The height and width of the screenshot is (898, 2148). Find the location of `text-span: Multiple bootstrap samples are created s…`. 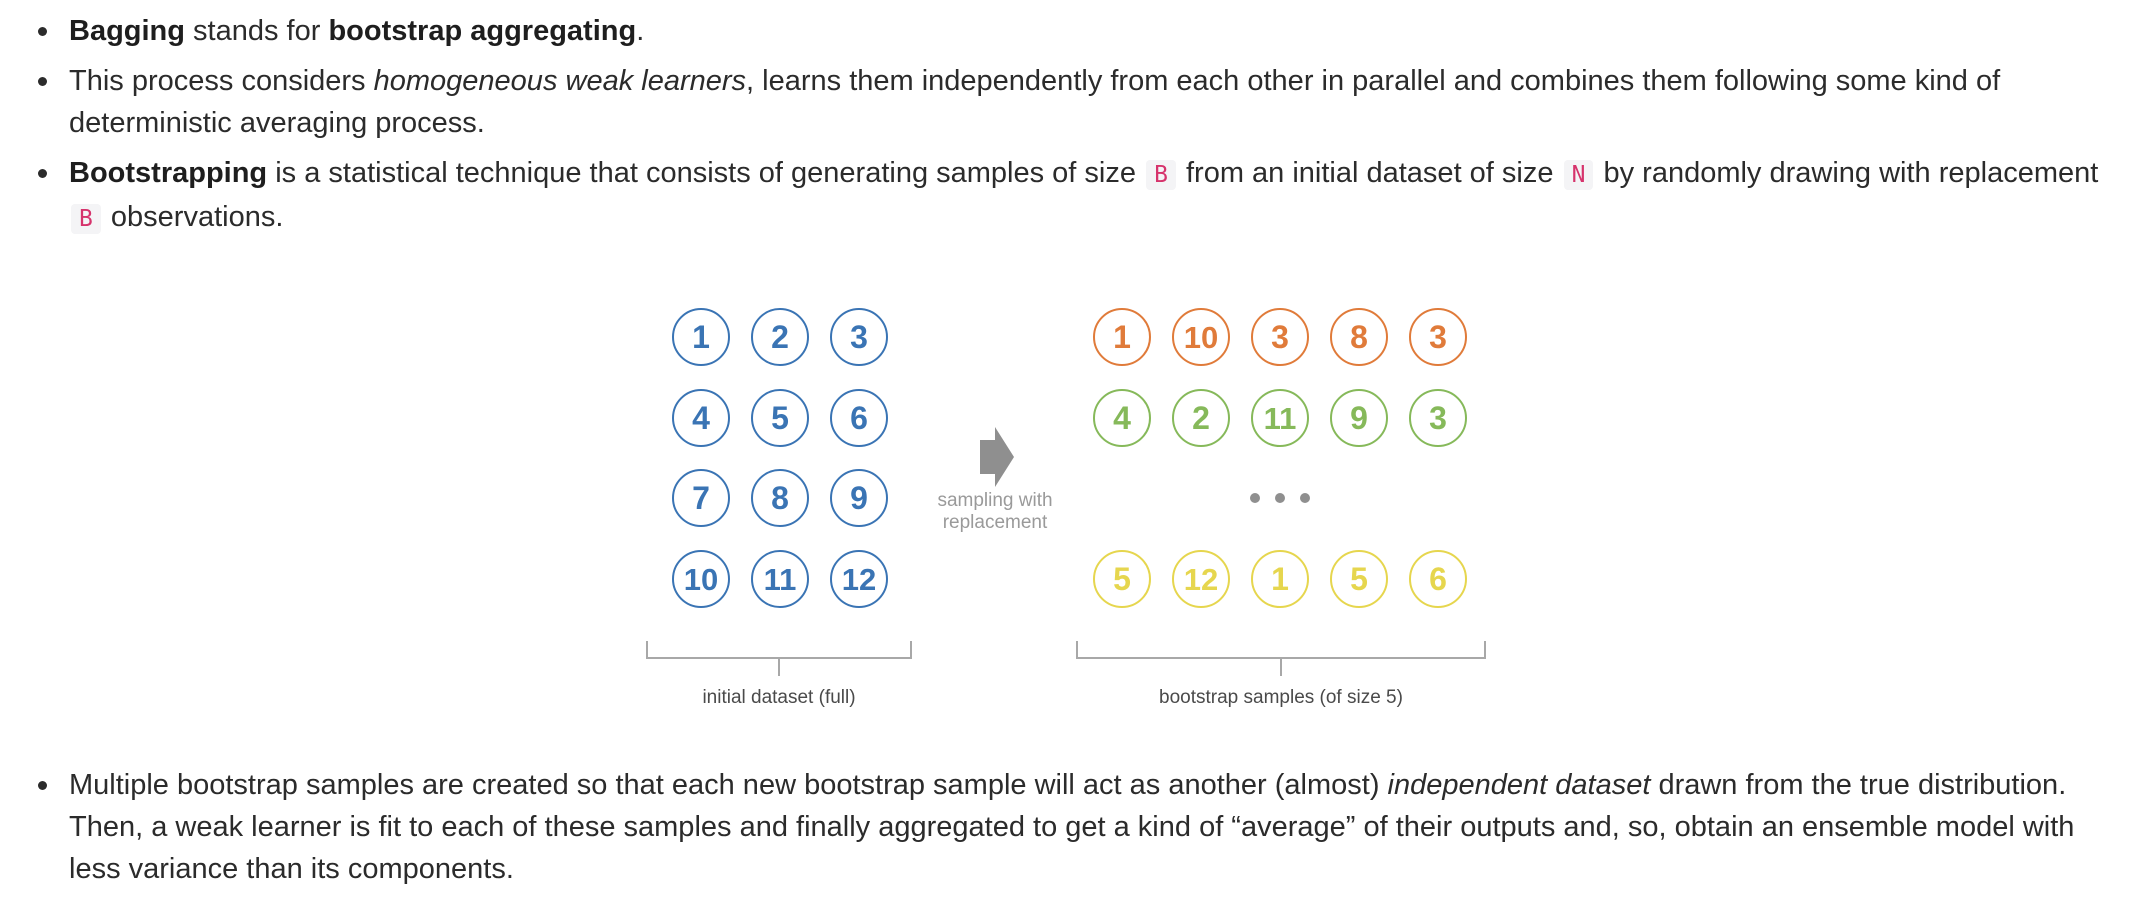

text-span: Multiple bootstrap samples are created s… is located at coordinates (728, 785).